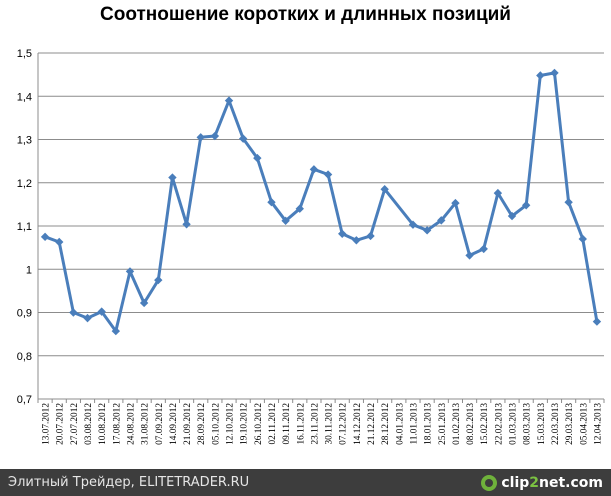 This screenshot has width=611, height=496. Describe the element at coordinates (61, 424) in the screenshot. I see `x-tick-label: 20.07.2012` at that location.